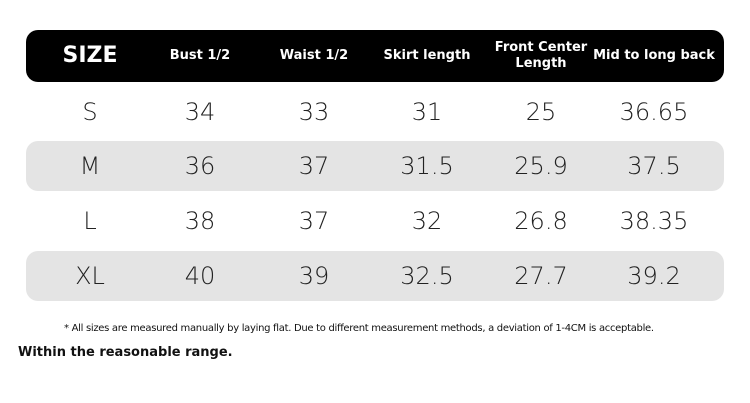 The height and width of the screenshot is (403, 750). Describe the element at coordinates (427, 112) in the screenshot. I see `table-cell: 31` at that location.